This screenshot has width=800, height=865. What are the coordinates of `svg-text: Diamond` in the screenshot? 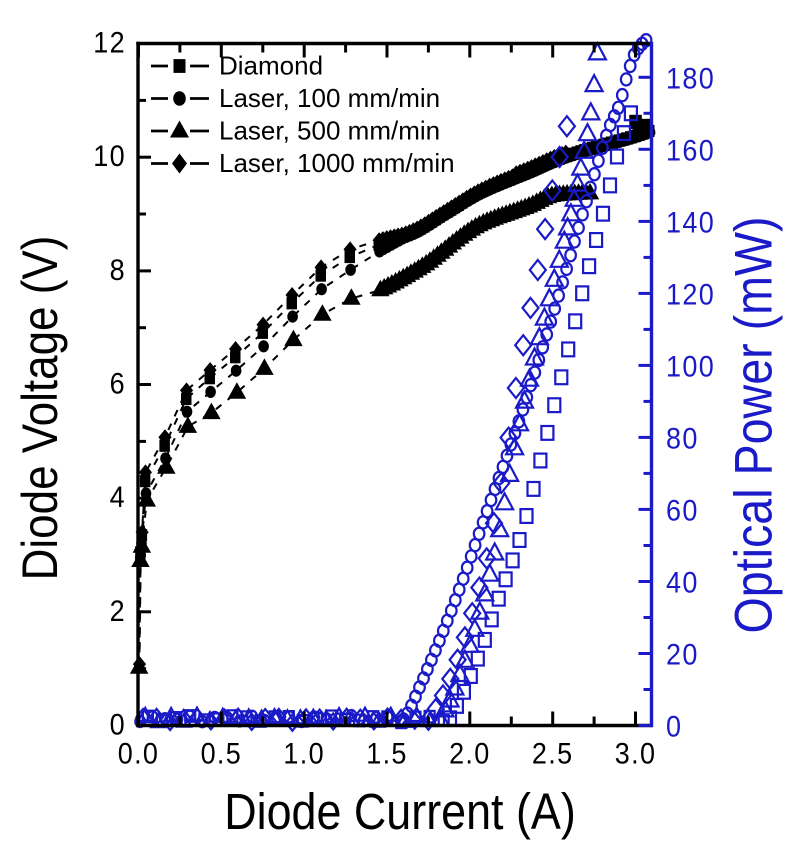 It's located at (271, 66).